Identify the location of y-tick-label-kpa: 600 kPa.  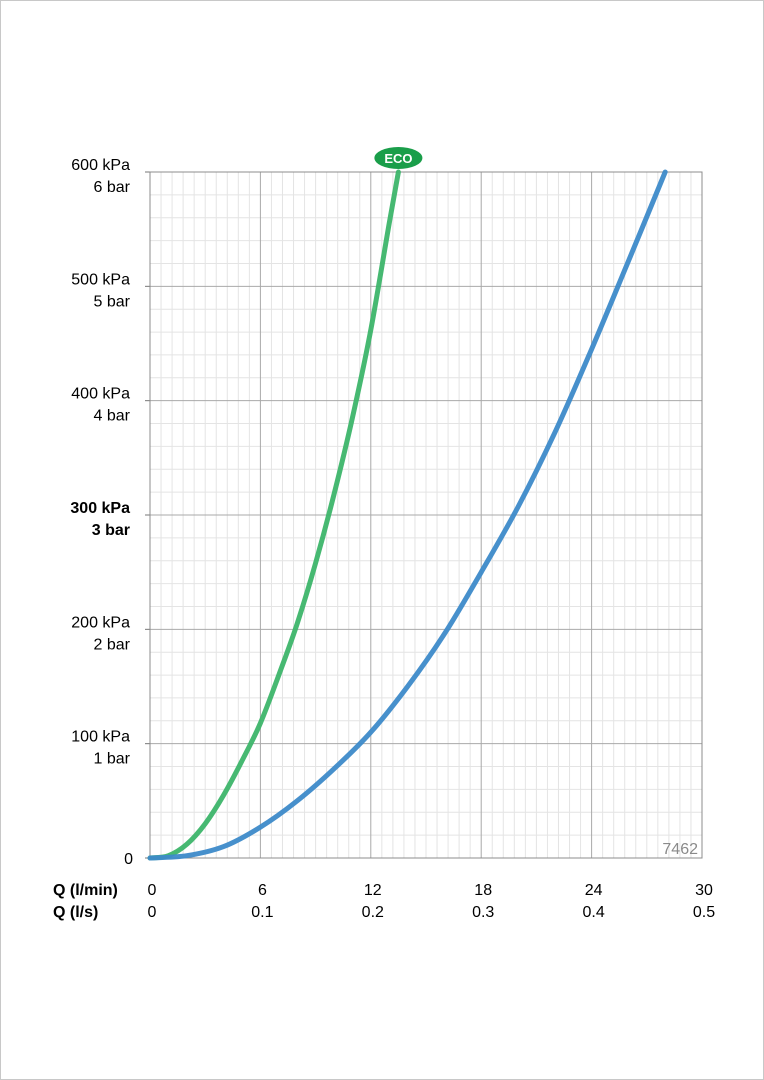
(100, 165).